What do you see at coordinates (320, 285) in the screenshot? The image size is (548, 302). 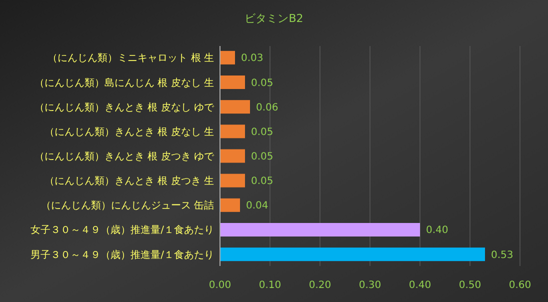 I see `x-tick-label: 0.20` at bounding box center [320, 285].